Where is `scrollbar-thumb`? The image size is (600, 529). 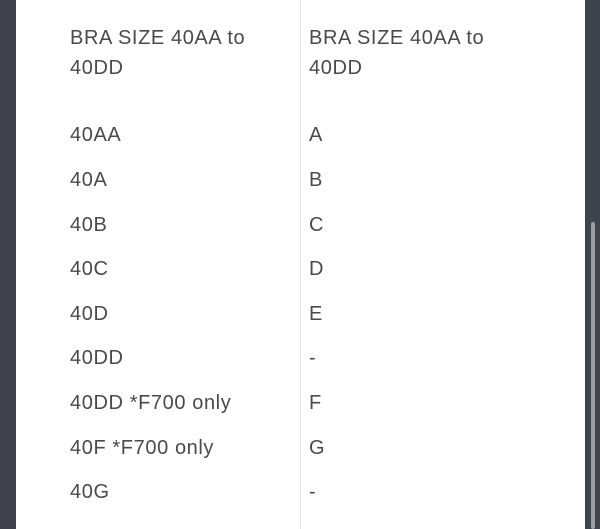
scrollbar-thumb is located at coordinates (593, 375).